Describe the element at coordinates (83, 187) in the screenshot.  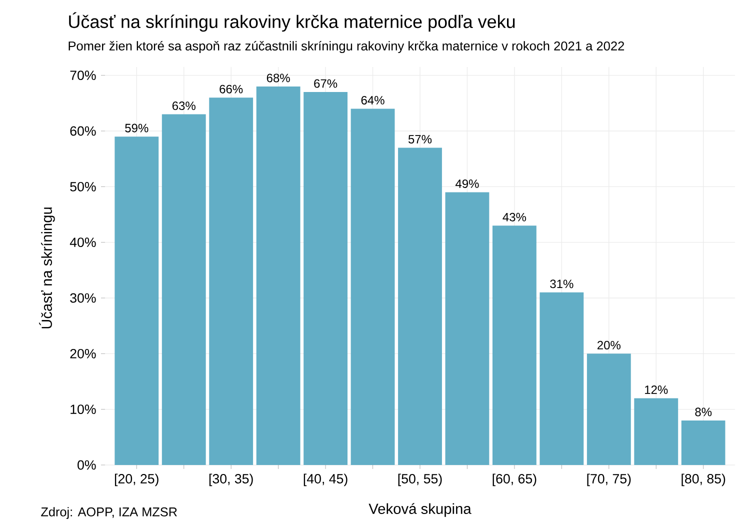
I see `y-tick-label: 50%` at that location.